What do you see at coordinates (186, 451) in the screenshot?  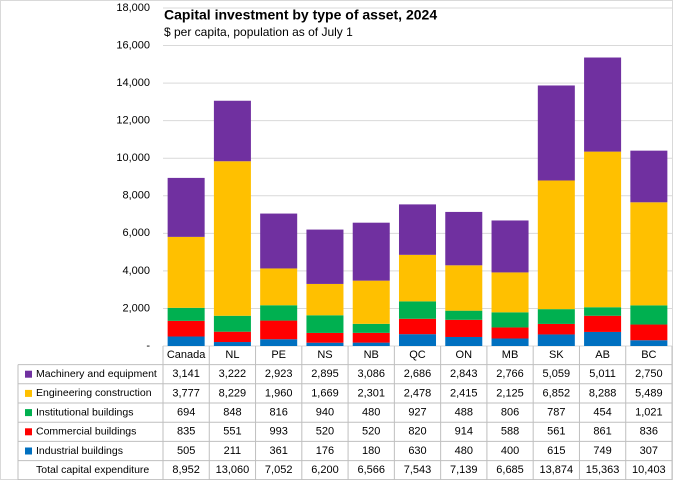 I see `table-cell: 505` at bounding box center [186, 451].